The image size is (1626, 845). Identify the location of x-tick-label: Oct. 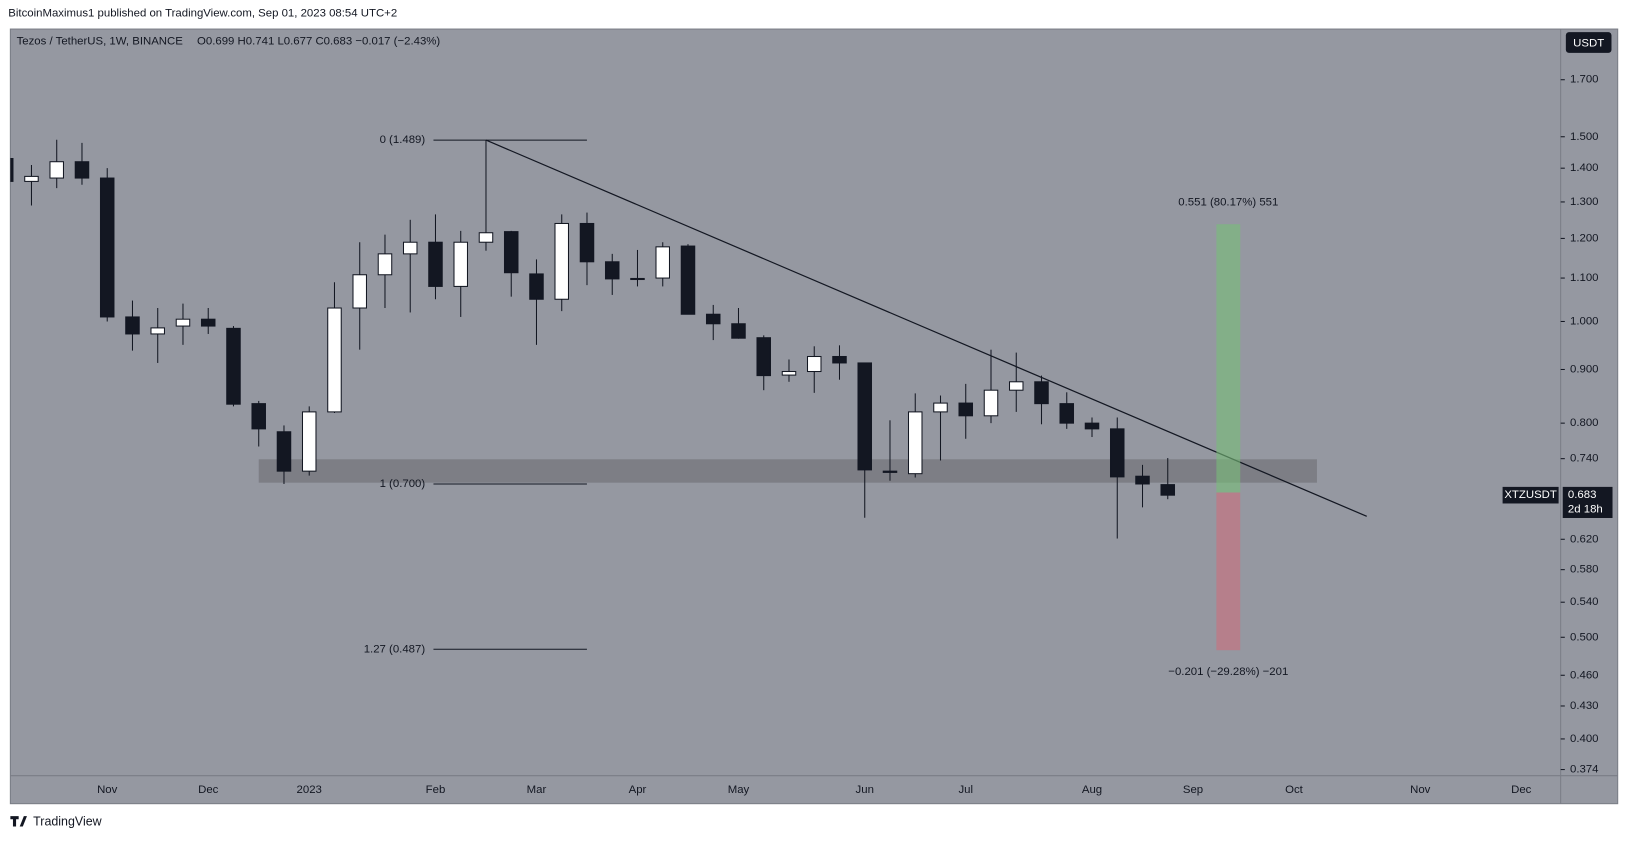
(1294, 790).